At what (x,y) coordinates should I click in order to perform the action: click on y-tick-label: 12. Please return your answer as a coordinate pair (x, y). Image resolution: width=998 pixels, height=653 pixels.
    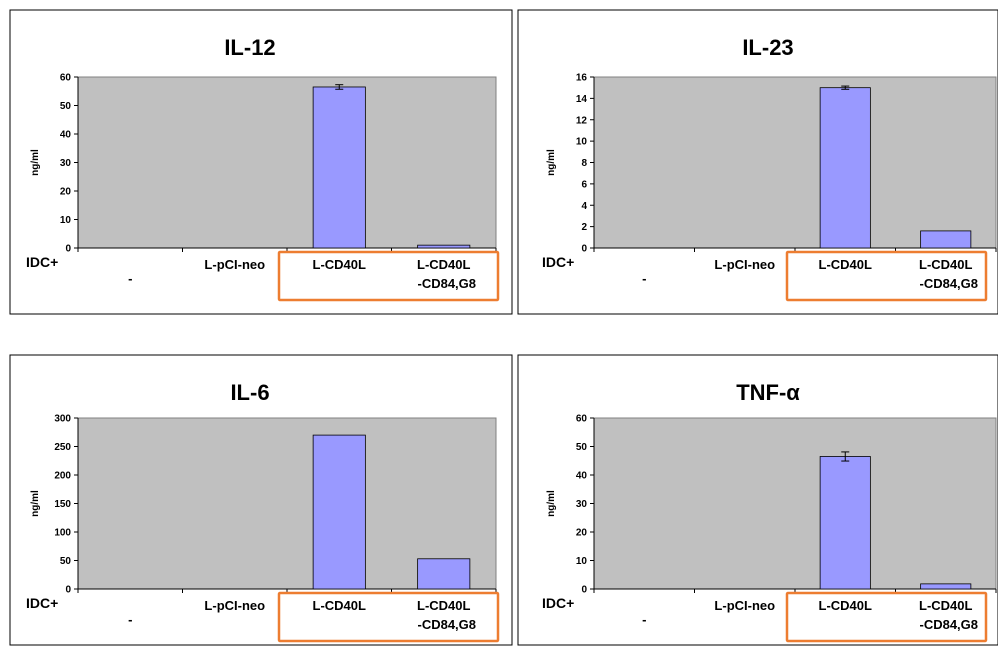
    Looking at the image, I should click on (582, 120).